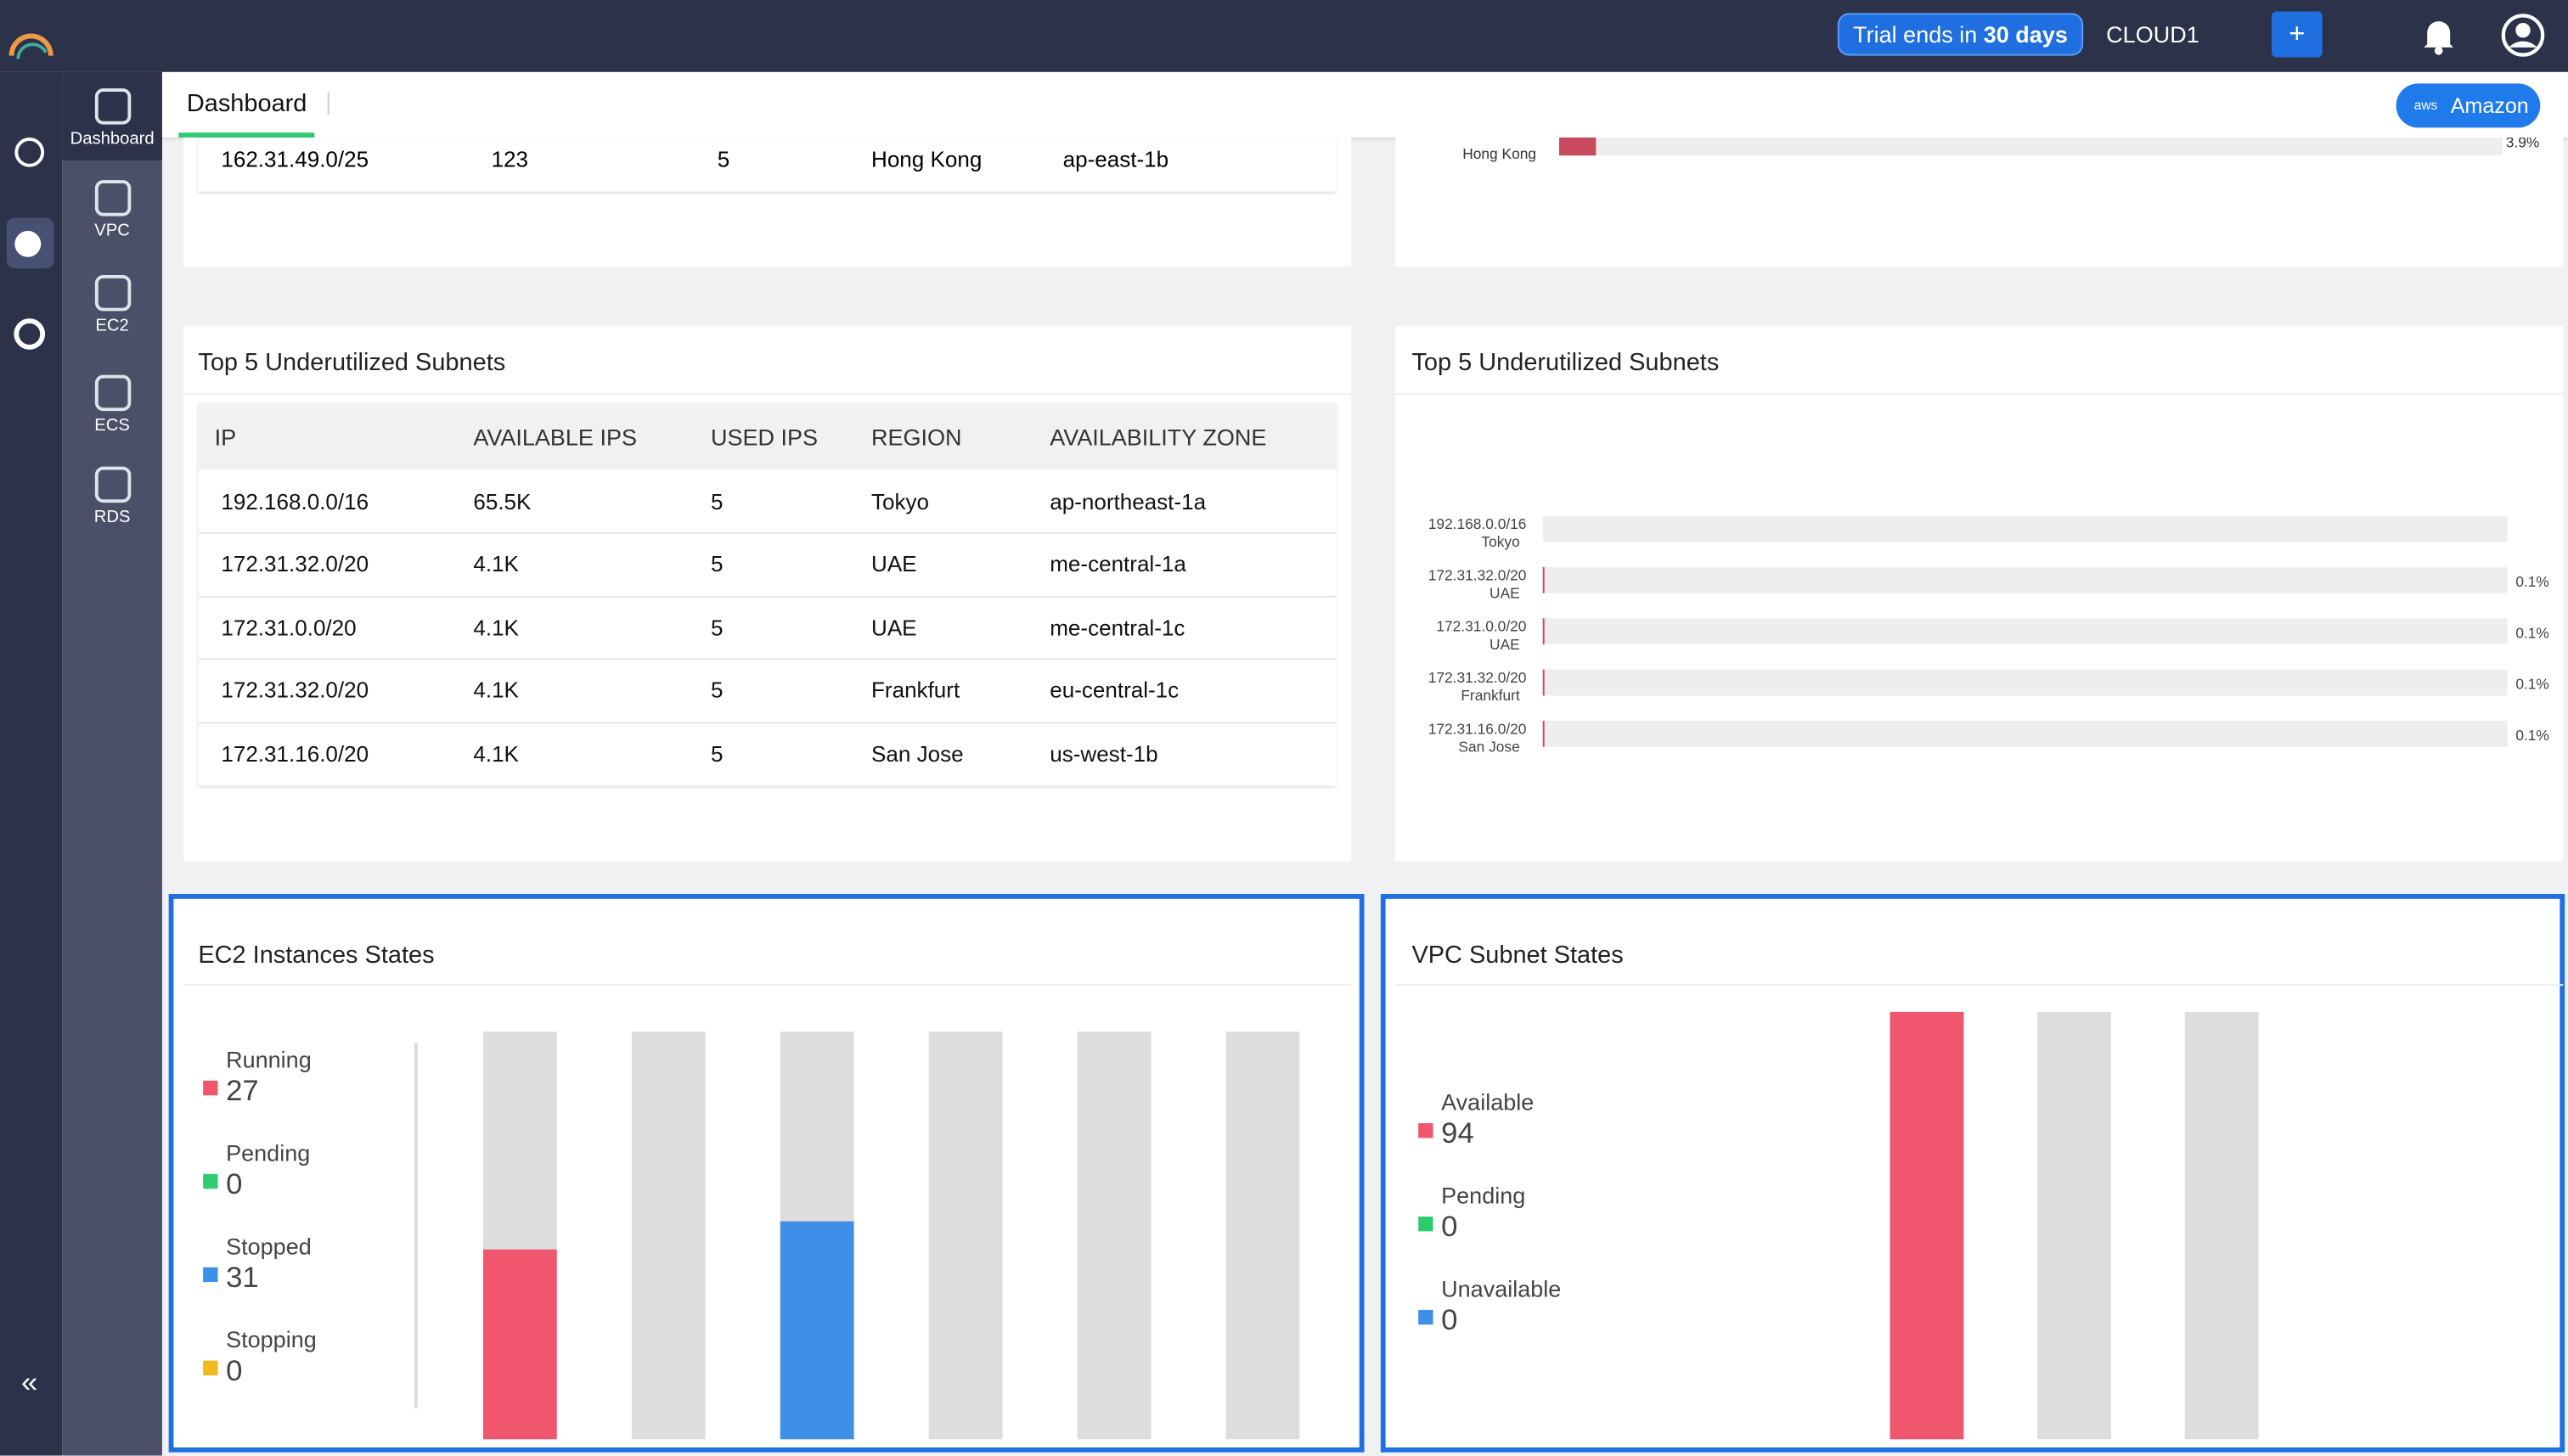  Describe the element at coordinates (1115, 159) in the screenshot. I see `table-cell: ap-east-1b` at that location.